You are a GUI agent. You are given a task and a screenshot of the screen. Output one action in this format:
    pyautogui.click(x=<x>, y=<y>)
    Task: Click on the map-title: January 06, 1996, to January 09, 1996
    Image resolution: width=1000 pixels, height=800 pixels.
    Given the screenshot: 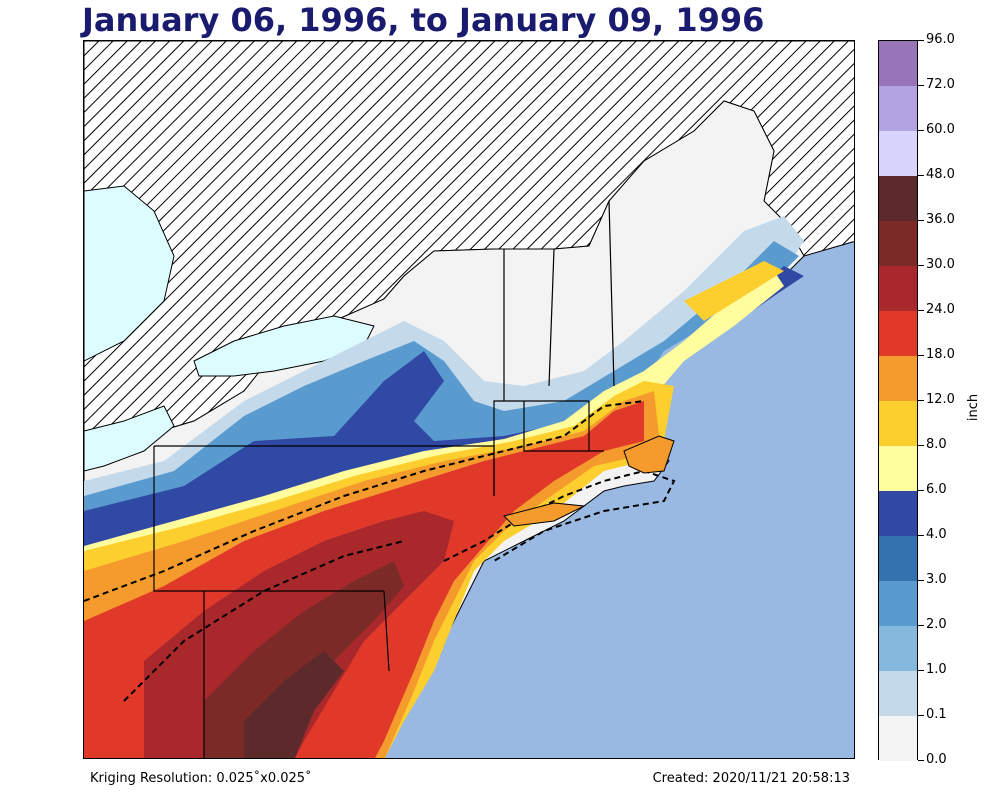 What is the action you would take?
    pyautogui.click(x=423, y=20)
    